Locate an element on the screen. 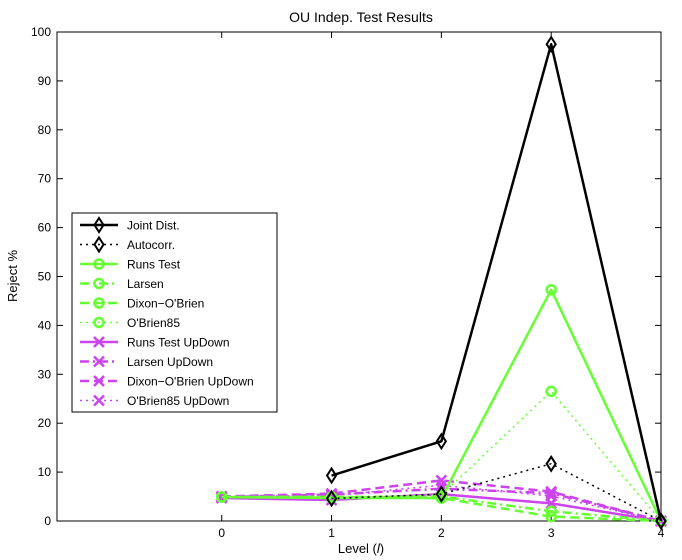 The image size is (682, 560). x-tick-label: 2 is located at coordinates (441, 533).